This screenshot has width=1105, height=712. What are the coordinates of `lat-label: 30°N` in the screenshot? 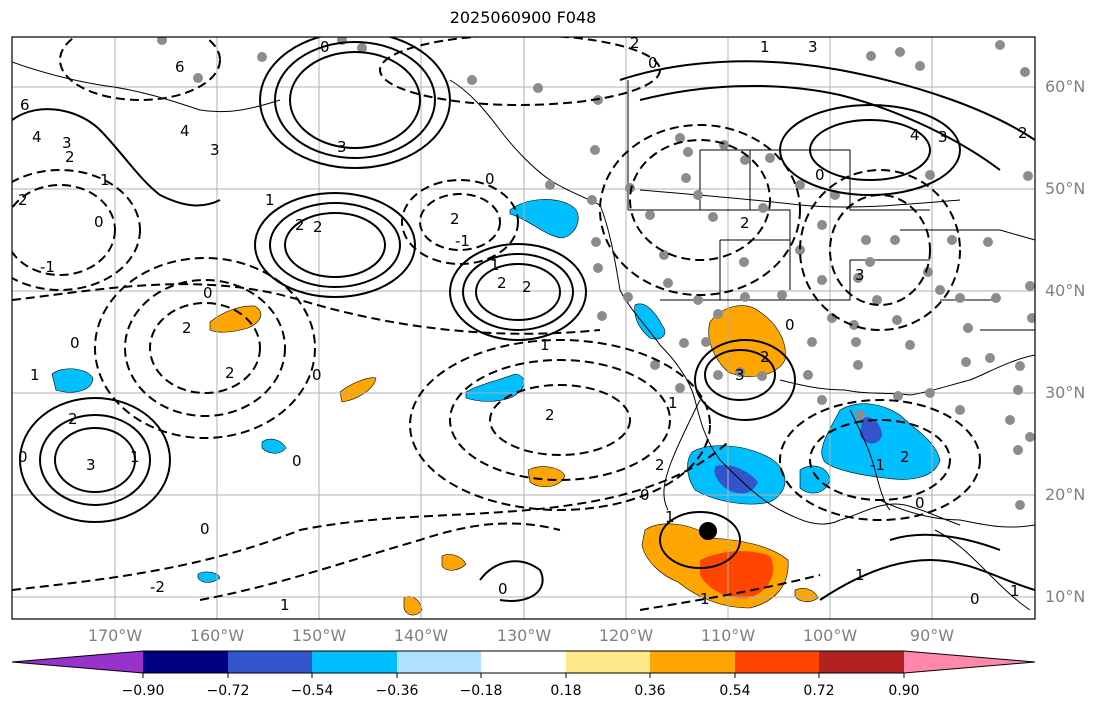 It's located at (1065, 392).